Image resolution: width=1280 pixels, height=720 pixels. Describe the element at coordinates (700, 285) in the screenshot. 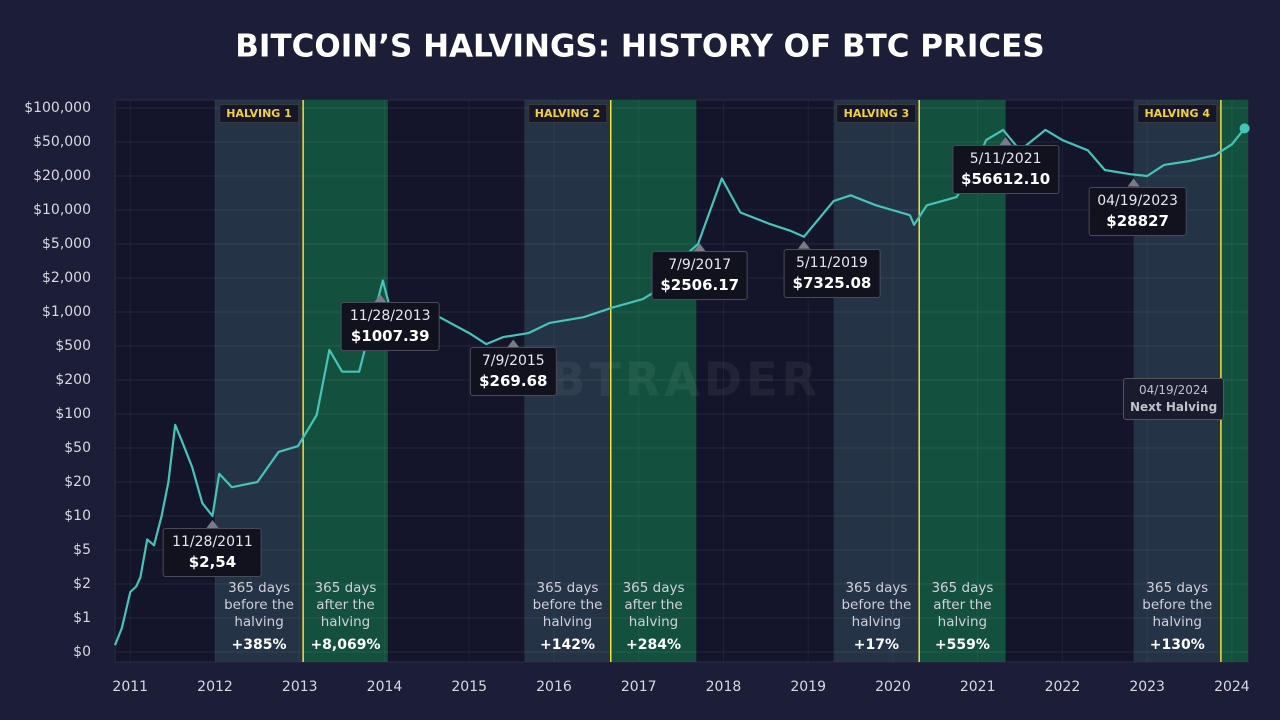

I see `callout-price: $2506.17` at that location.